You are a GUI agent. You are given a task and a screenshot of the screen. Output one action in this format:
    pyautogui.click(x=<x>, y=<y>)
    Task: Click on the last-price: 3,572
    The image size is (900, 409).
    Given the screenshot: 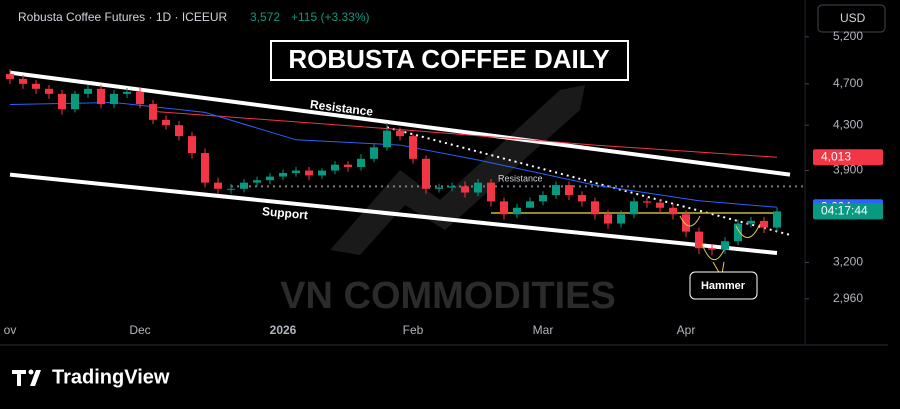 What is the action you would take?
    pyautogui.click(x=265, y=17)
    